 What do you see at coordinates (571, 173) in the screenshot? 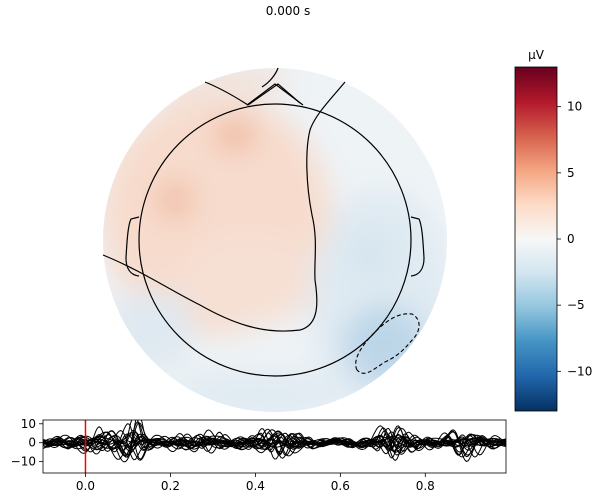
I see `colorbar-tick-label: 5` at bounding box center [571, 173].